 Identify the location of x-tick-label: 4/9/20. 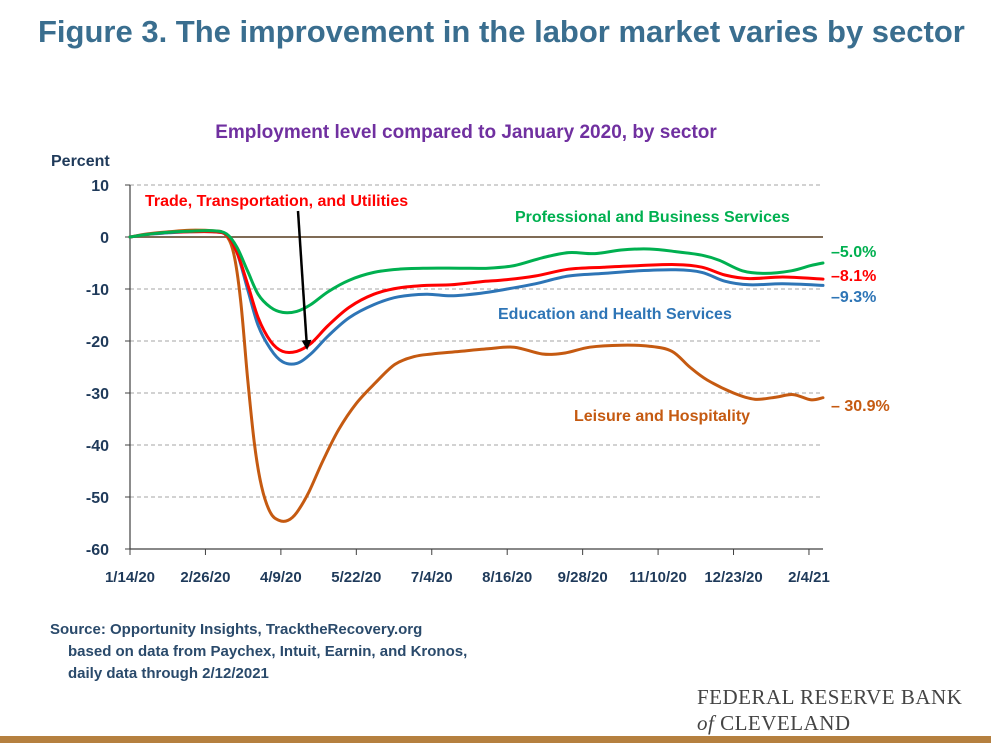
(281, 577).